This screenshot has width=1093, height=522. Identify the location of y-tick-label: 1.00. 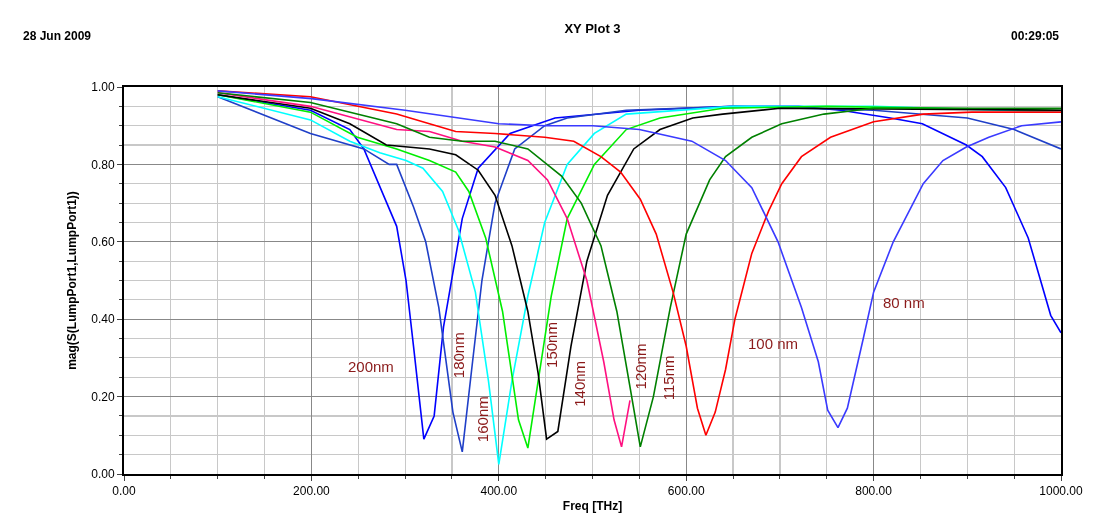
(103, 87).